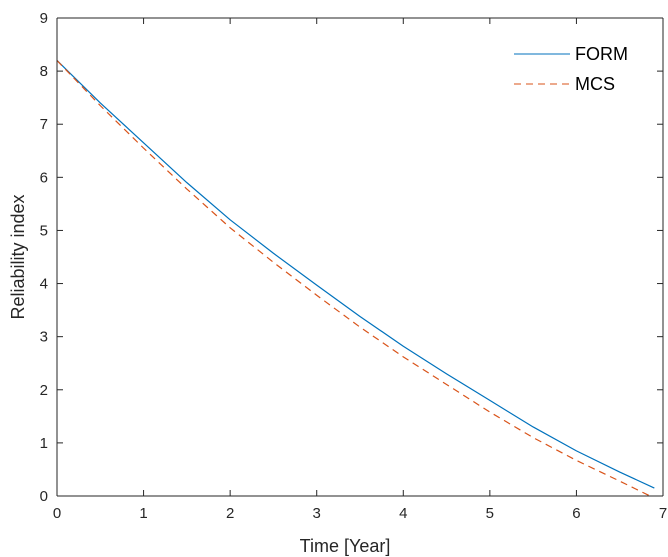  What do you see at coordinates (490, 513) in the screenshot?
I see `x-tick-label: 5` at bounding box center [490, 513].